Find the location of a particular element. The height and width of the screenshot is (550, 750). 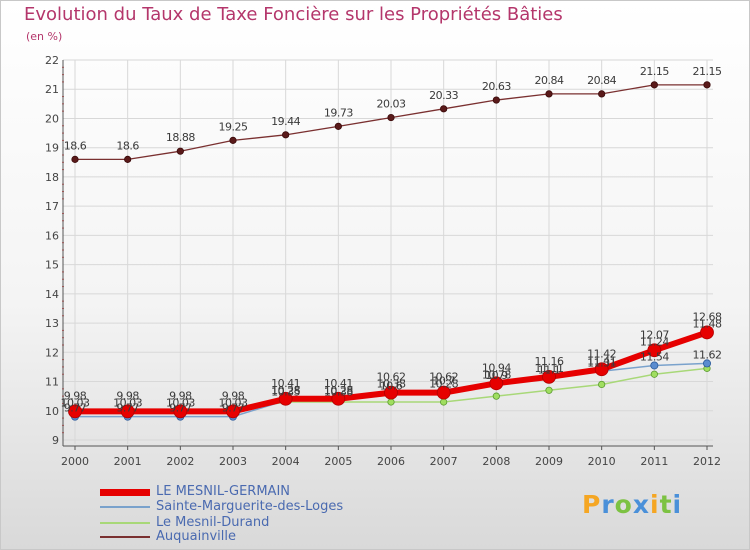

x-tick-label: 2002 is located at coordinates (180, 461).